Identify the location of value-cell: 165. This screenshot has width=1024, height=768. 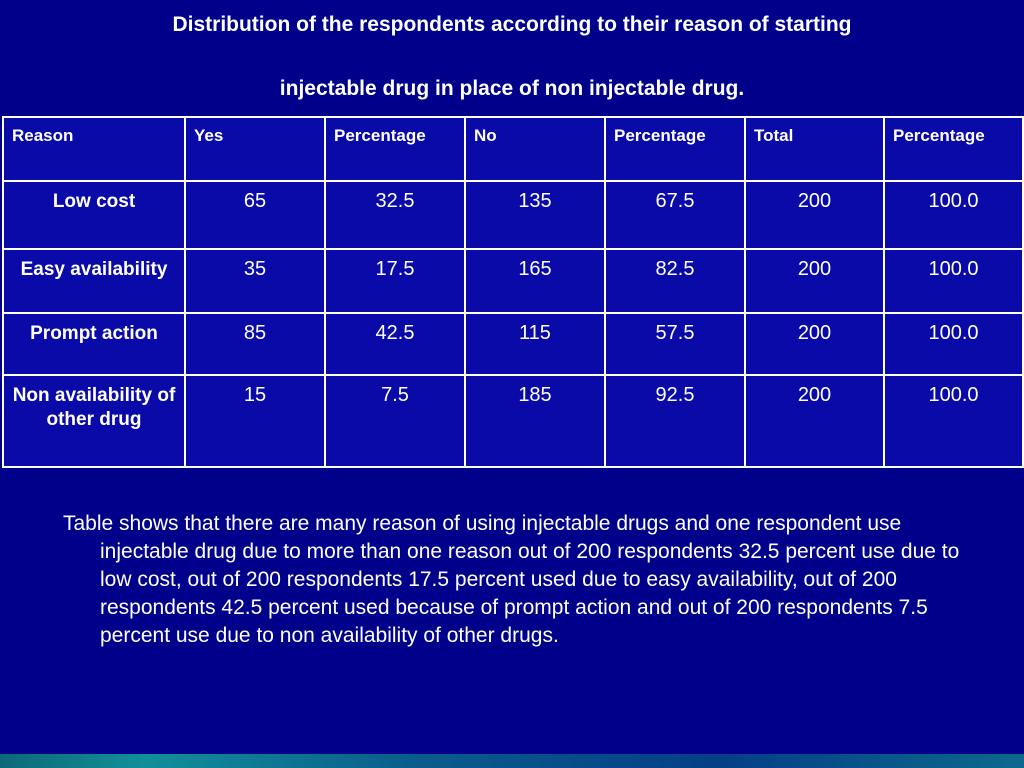
(535, 281).